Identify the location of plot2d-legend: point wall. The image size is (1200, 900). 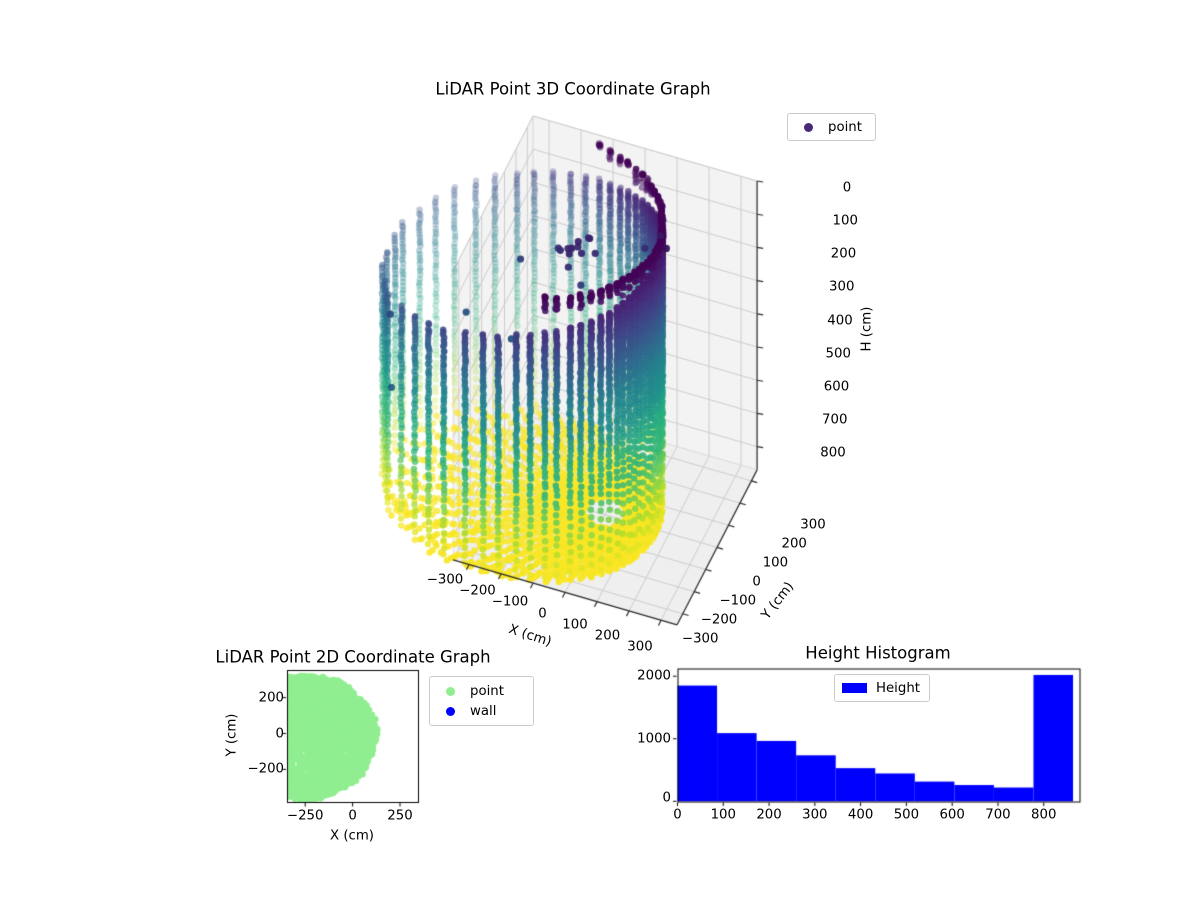
(481, 701).